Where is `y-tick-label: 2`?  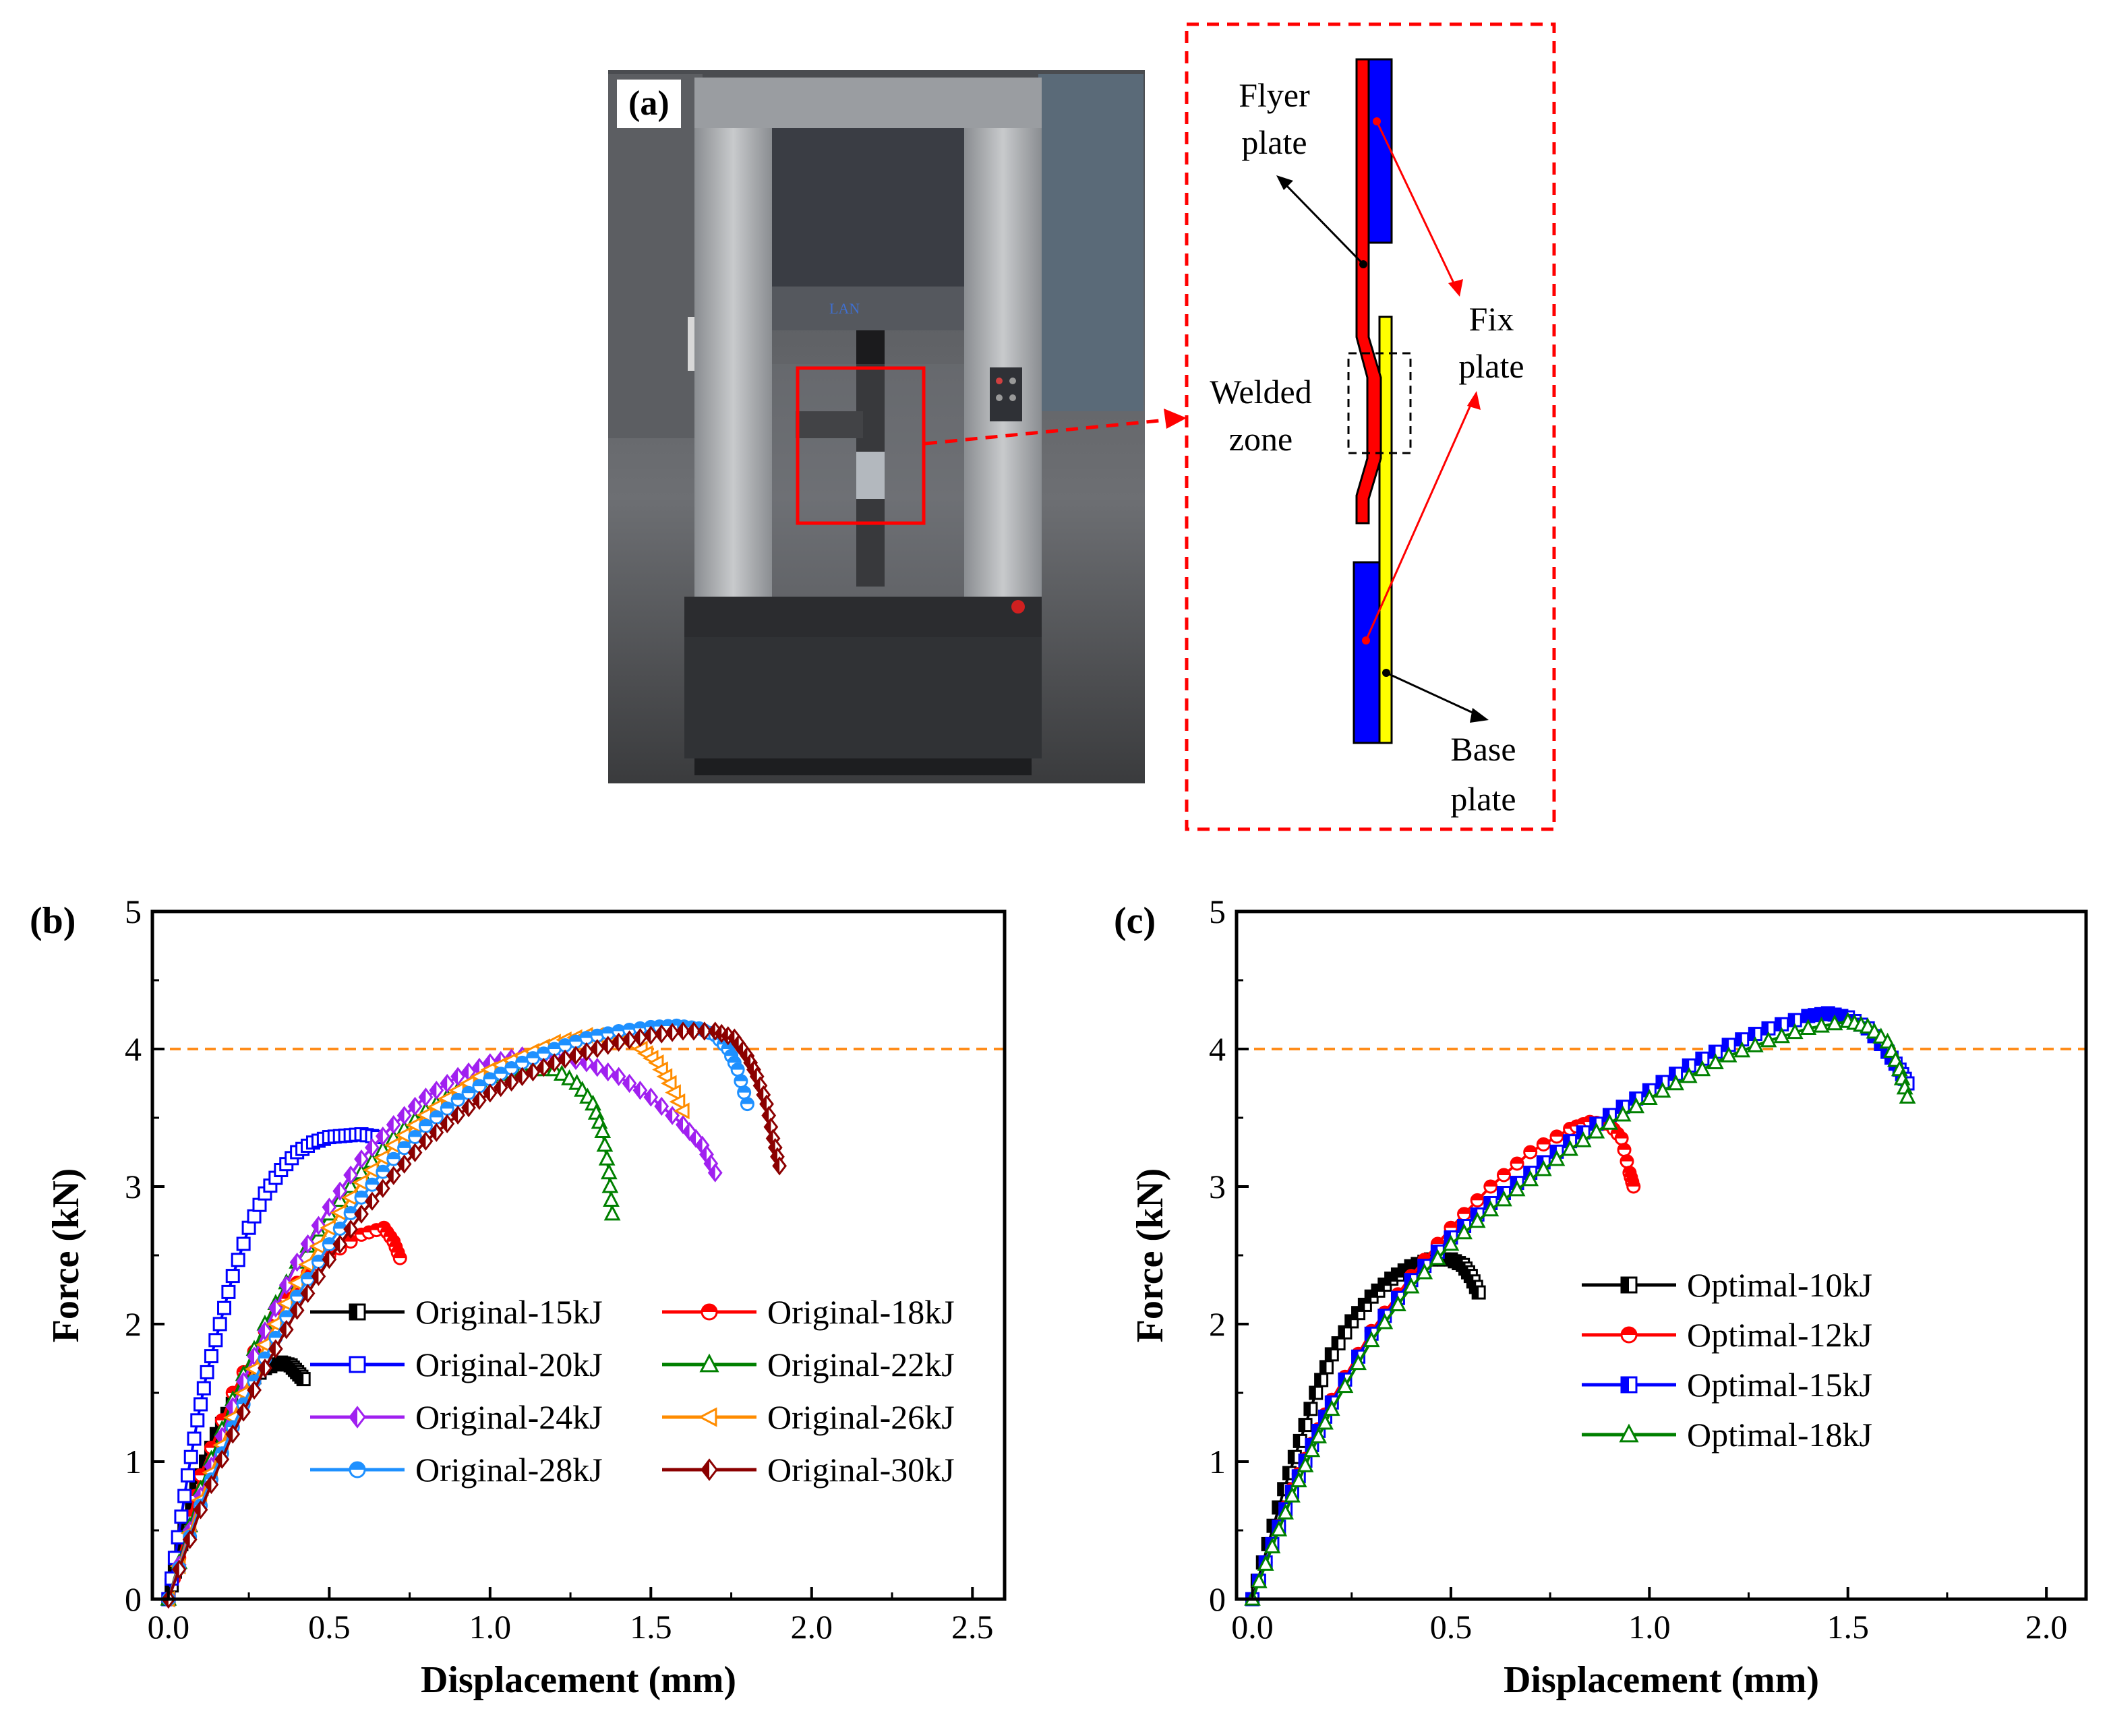 y-tick-label: 2 is located at coordinates (1218, 1324).